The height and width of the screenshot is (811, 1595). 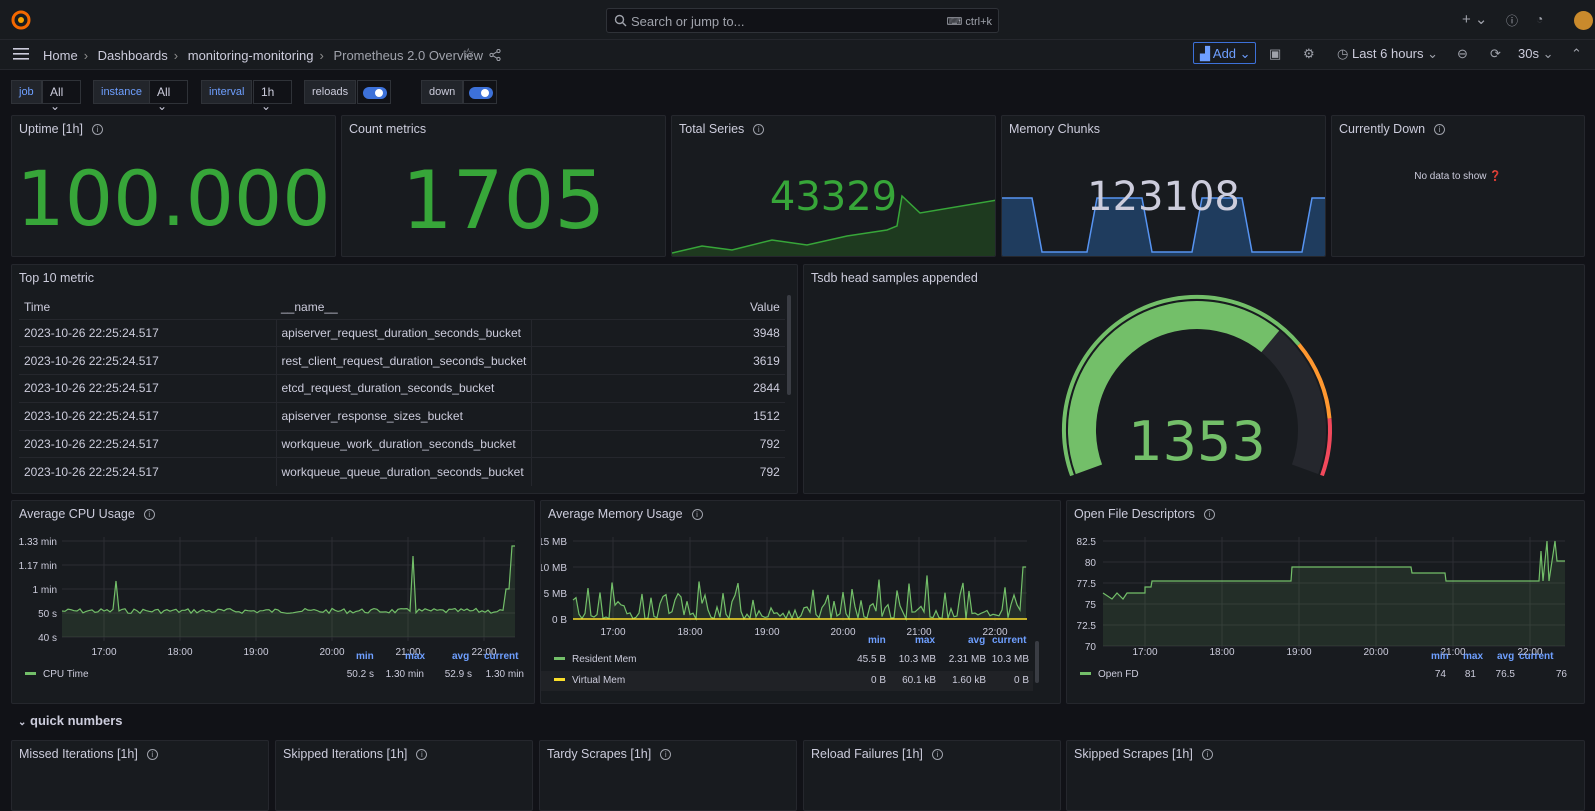 What do you see at coordinates (503, 200) in the screenshot?
I see `count-metrics-value: 1705` at bounding box center [503, 200].